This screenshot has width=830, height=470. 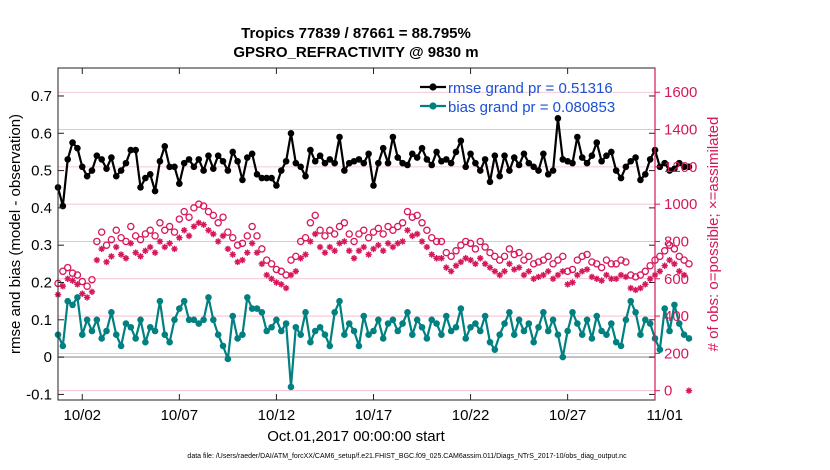 I want to click on y2-tick-label: 400, so click(x=676, y=316).